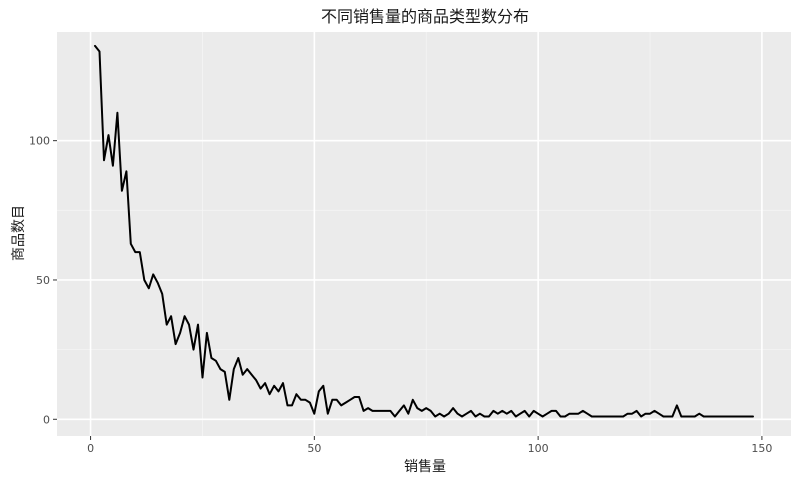 Image resolution: width=800 pixels, height=482 pixels. What do you see at coordinates (39, 141) in the screenshot?
I see `y-tick-label: 100` at bounding box center [39, 141].